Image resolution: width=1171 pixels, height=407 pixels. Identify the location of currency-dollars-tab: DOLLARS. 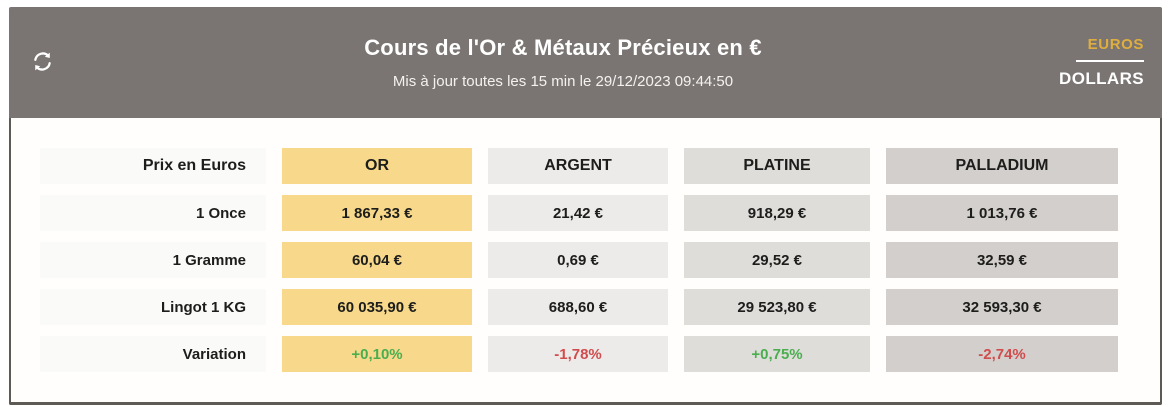
(1101, 78).